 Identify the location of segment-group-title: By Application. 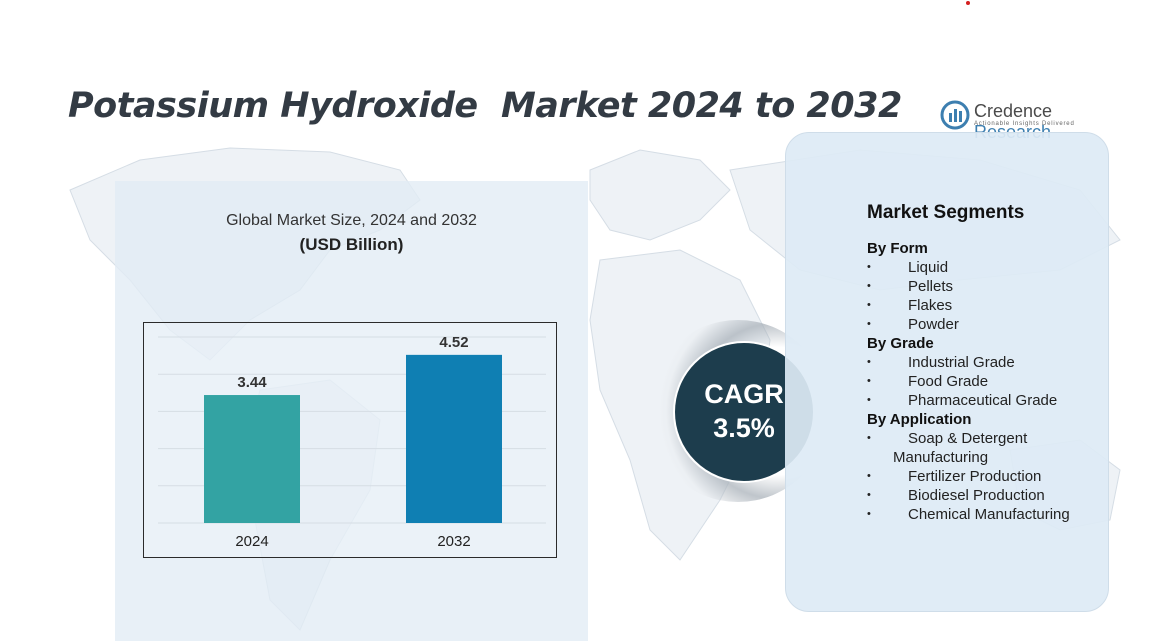
(919, 419).